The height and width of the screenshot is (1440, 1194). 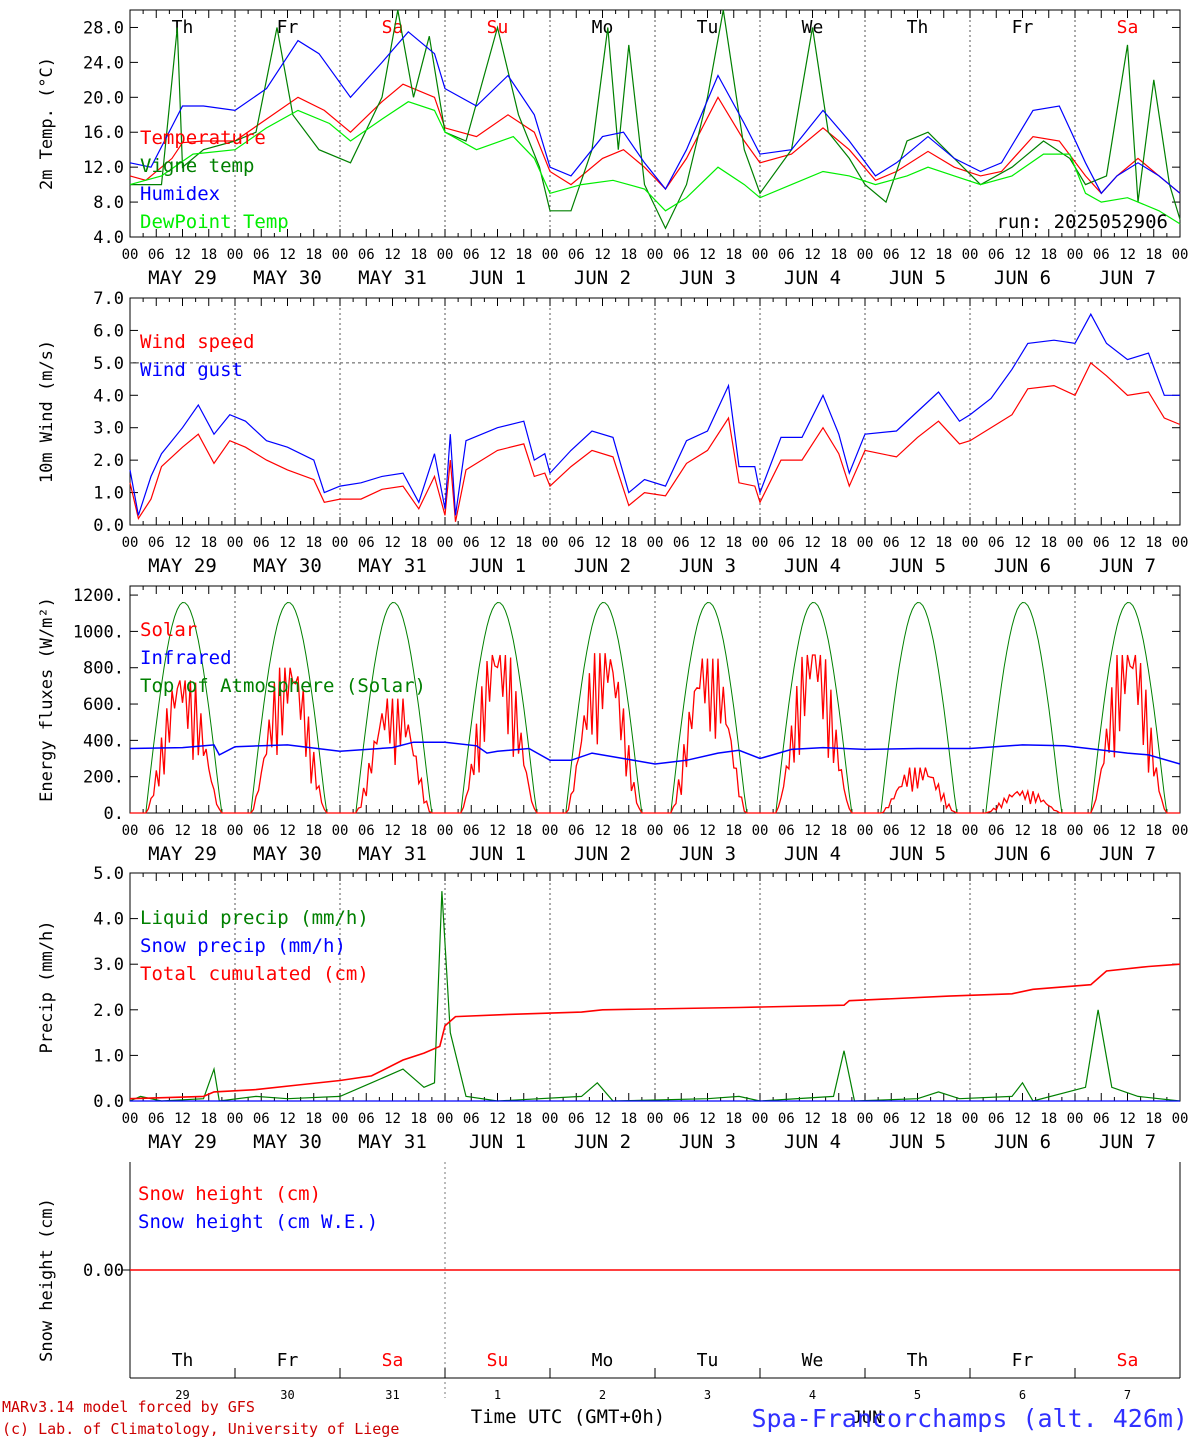 What do you see at coordinates (47, 1280) in the screenshot?
I see `y-axis-title-4: Snow height (cm)` at bounding box center [47, 1280].